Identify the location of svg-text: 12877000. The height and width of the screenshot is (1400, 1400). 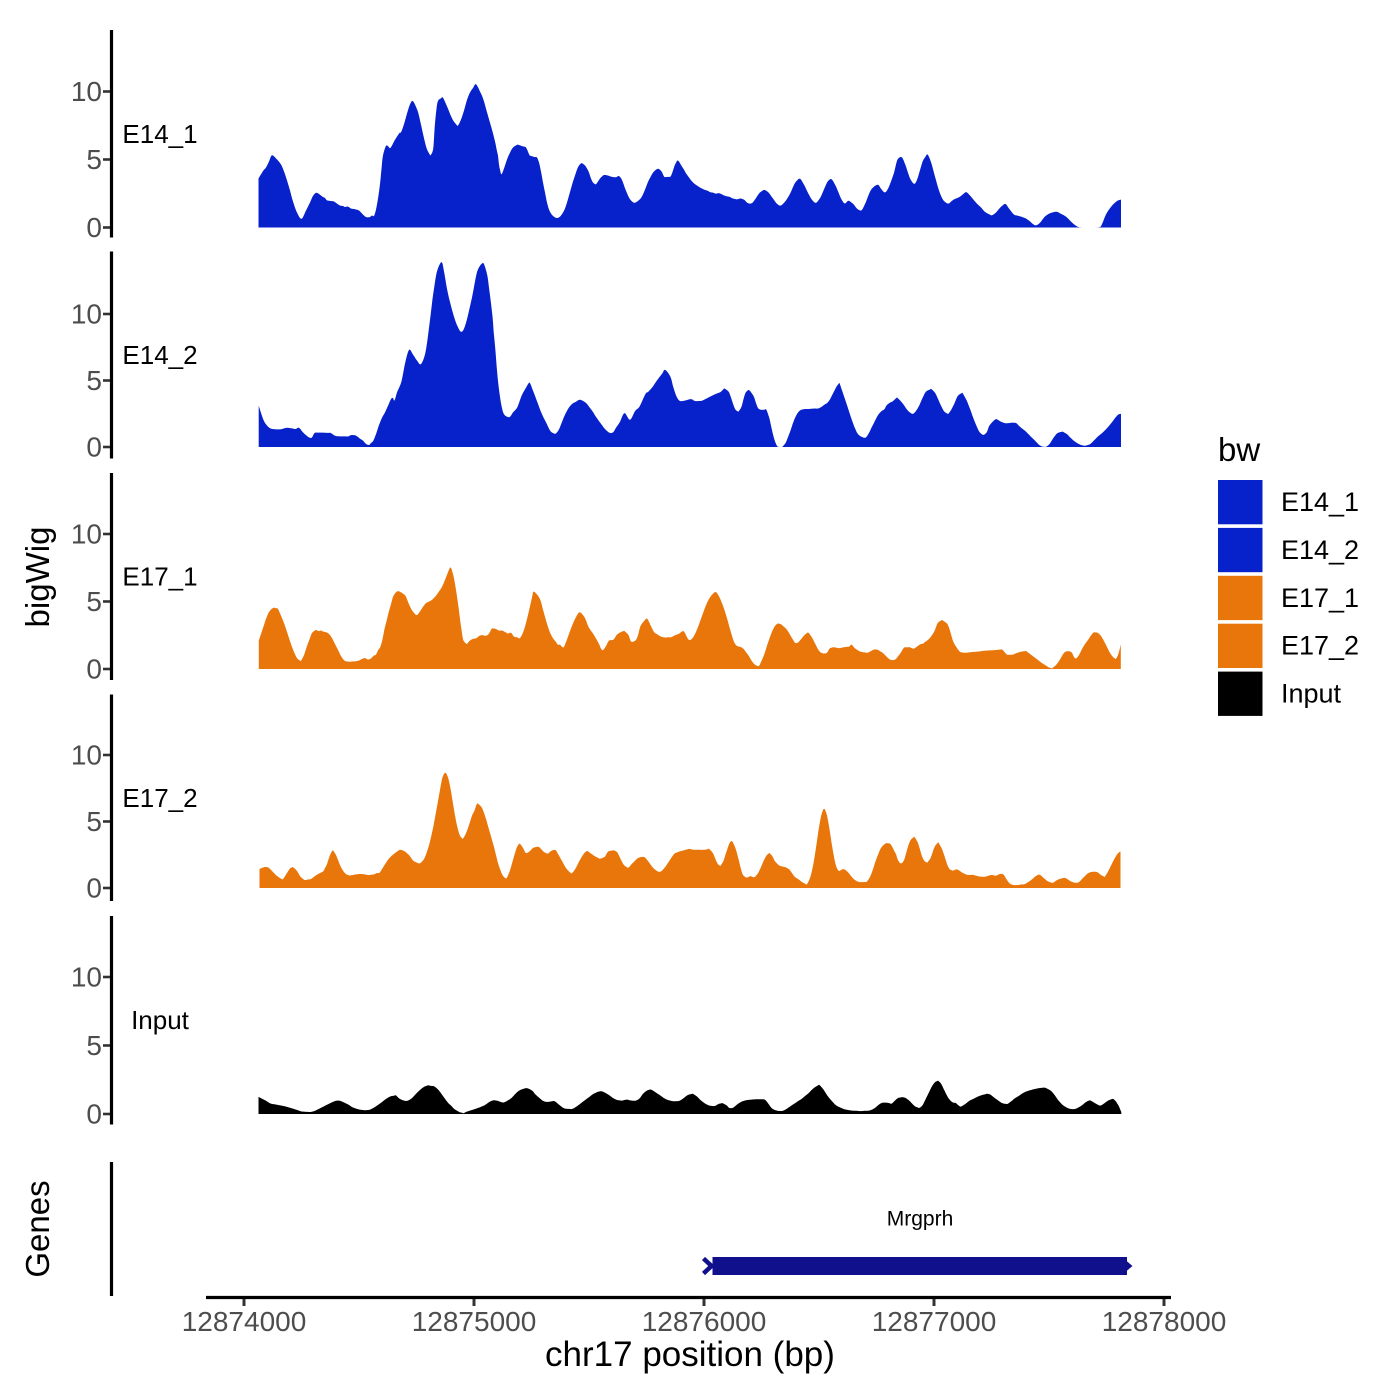
(934, 1321).